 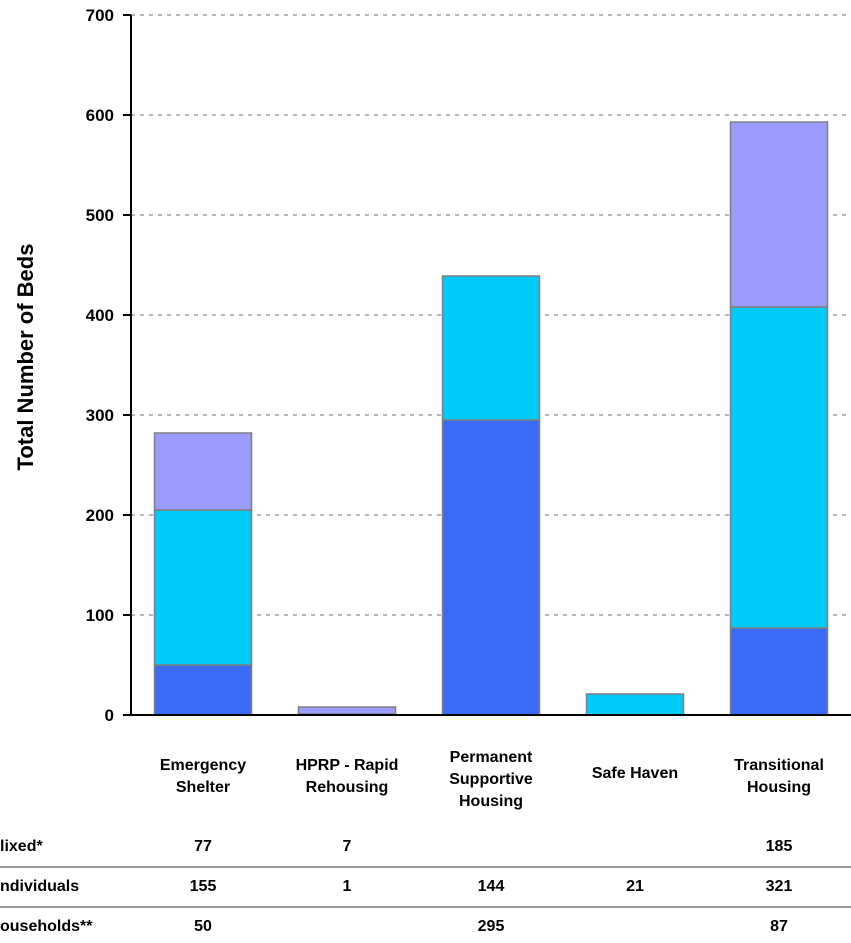 I want to click on table-row-label: ndividuals, so click(x=39, y=886).